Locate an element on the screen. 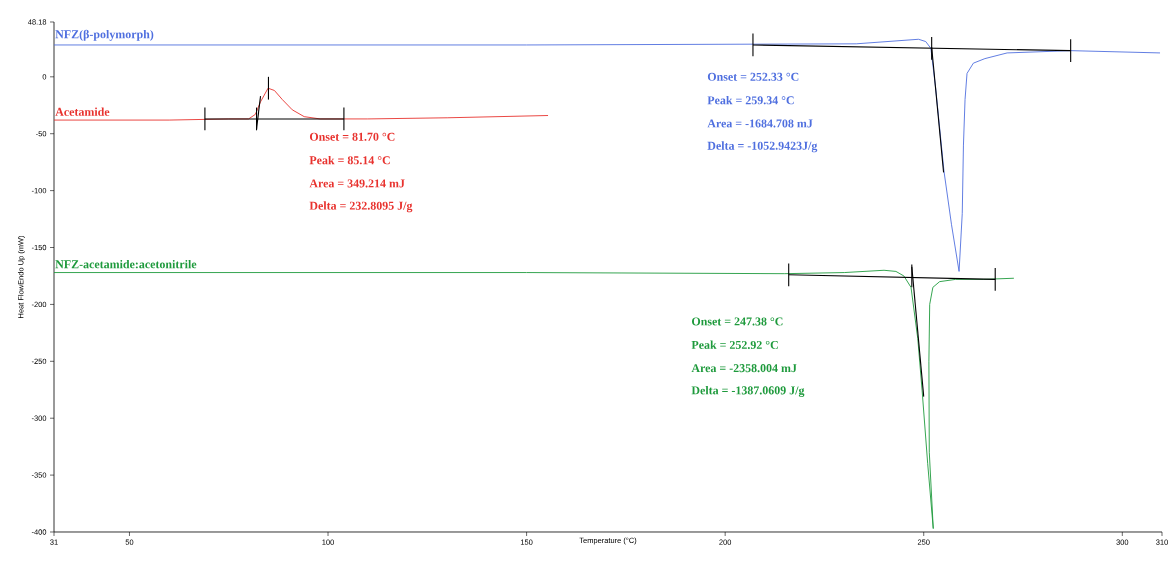 This screenshot has width=1171, height=572. annotation: Peak = 85.14 °C is located at coordinates (349, 160).